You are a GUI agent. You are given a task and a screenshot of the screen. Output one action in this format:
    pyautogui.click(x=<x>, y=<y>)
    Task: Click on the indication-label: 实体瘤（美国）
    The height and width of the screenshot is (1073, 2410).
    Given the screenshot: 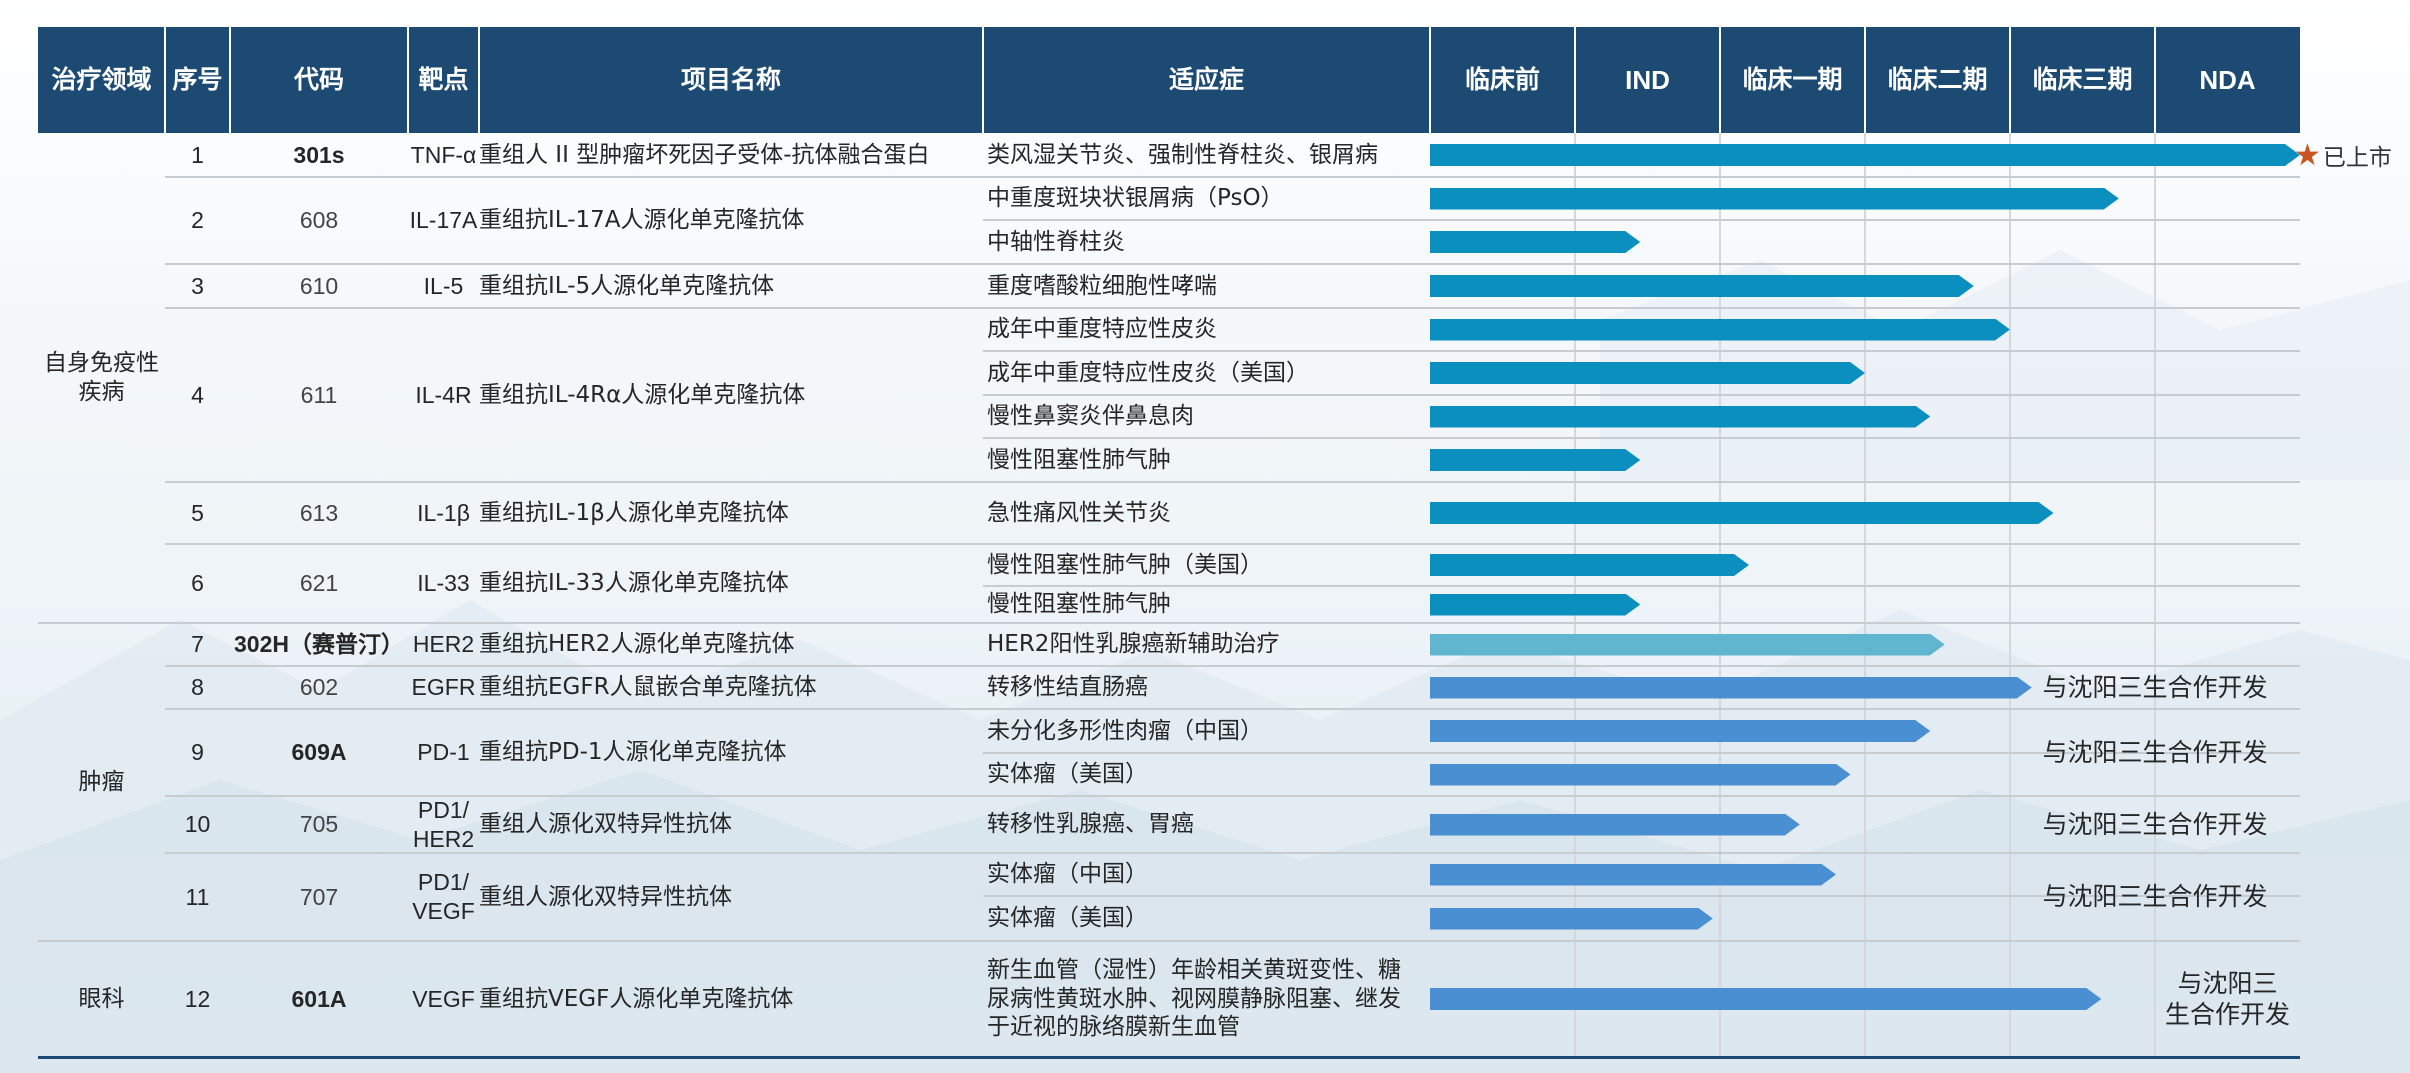 What is the action you would take?
    pyautogui.click(x=1067, y=774)
    